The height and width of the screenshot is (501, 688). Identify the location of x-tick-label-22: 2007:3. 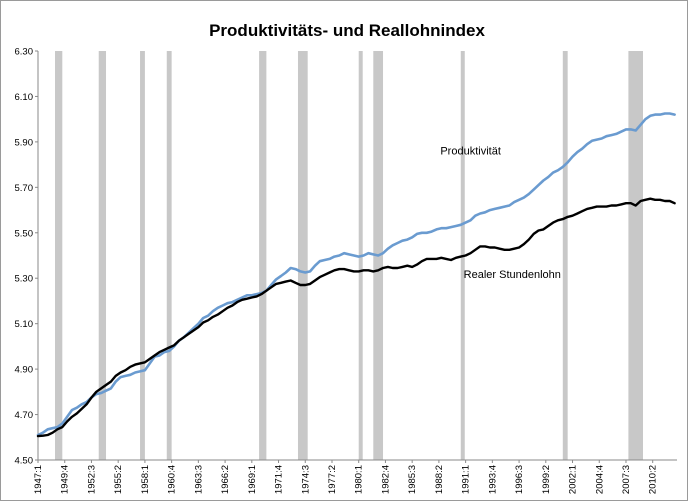
(626, 479).